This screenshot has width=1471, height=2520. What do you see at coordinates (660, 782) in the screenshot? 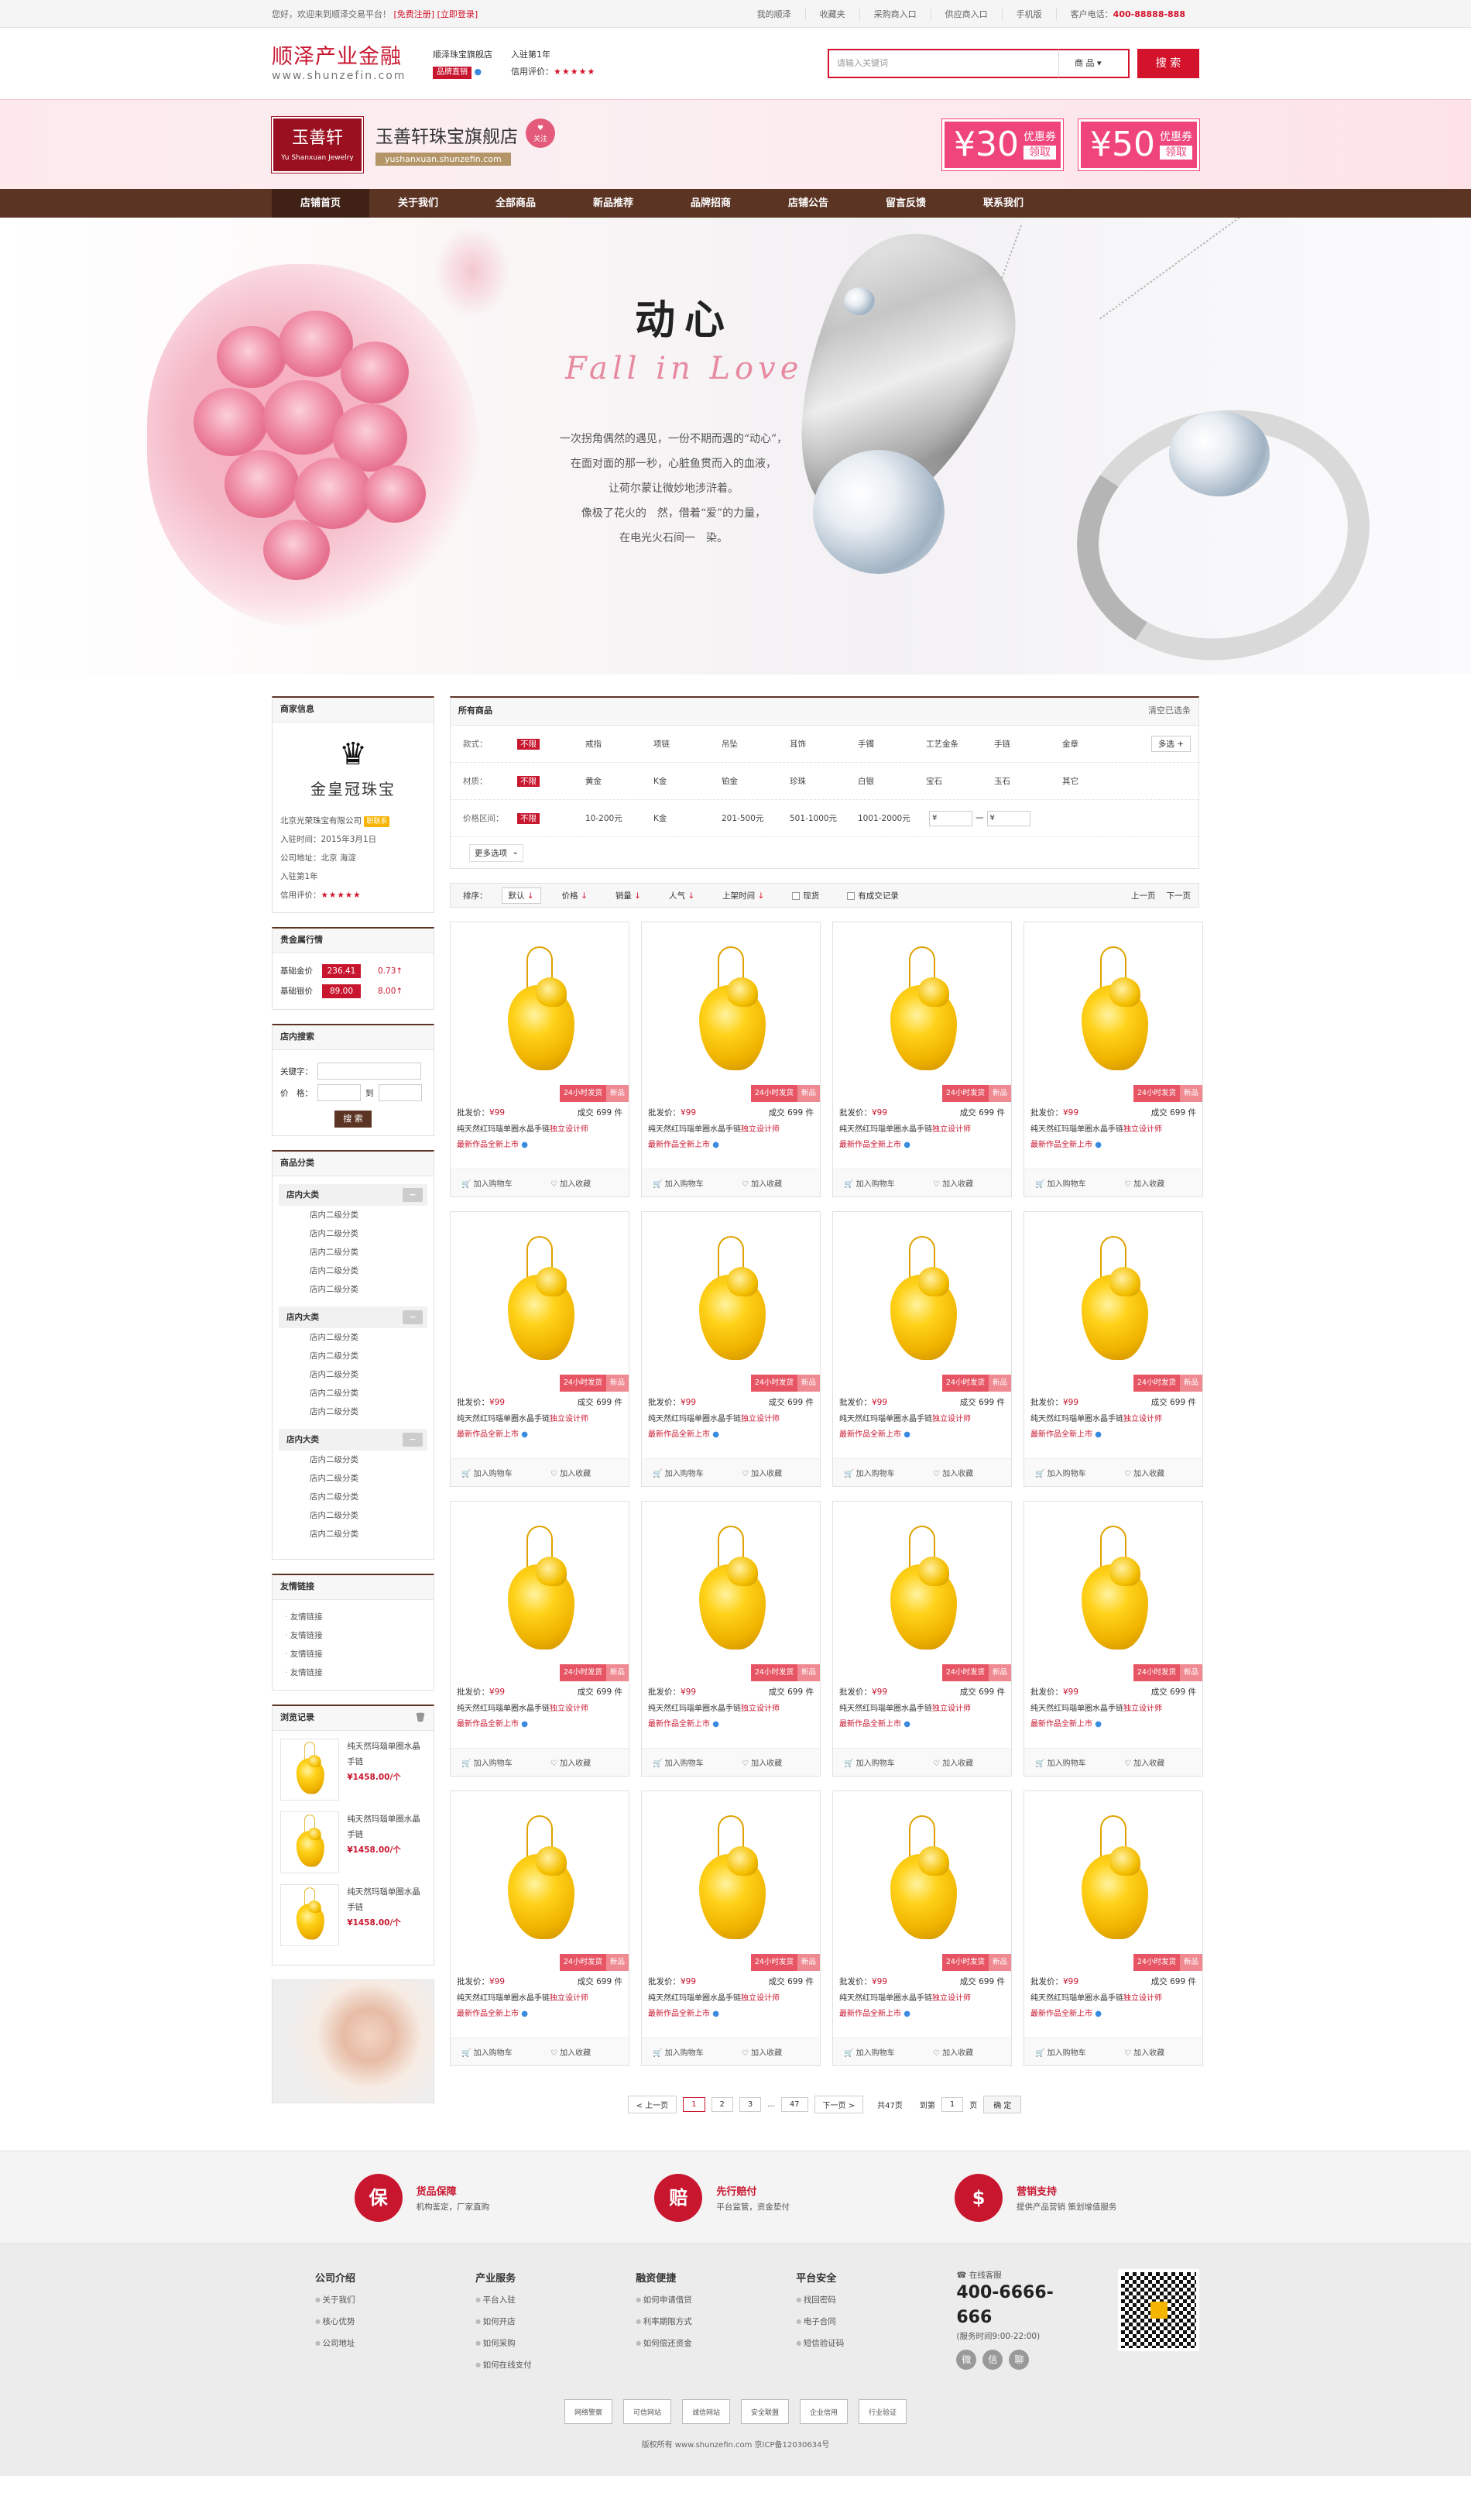
I see `filter-option: K金` at bounding box center [660, 782].